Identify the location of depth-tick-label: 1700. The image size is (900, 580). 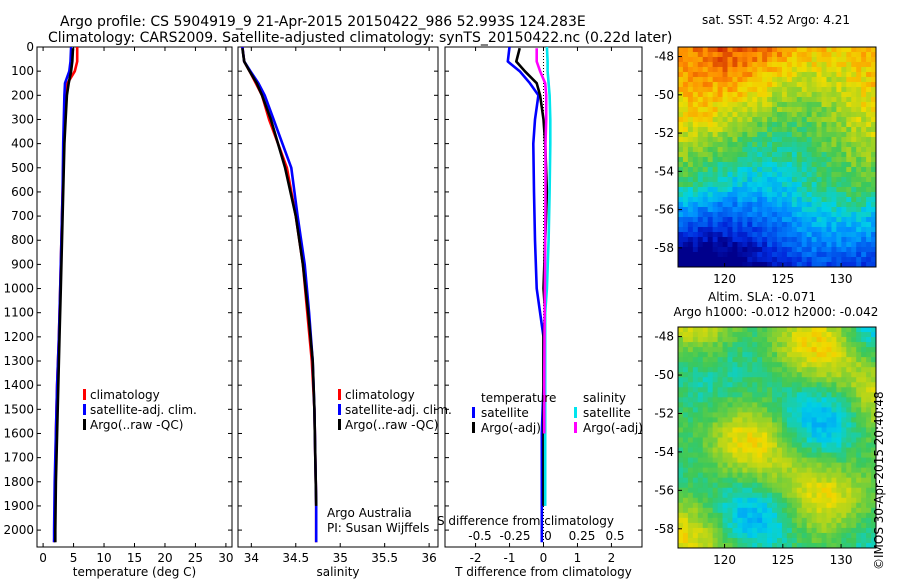
(18, 458).